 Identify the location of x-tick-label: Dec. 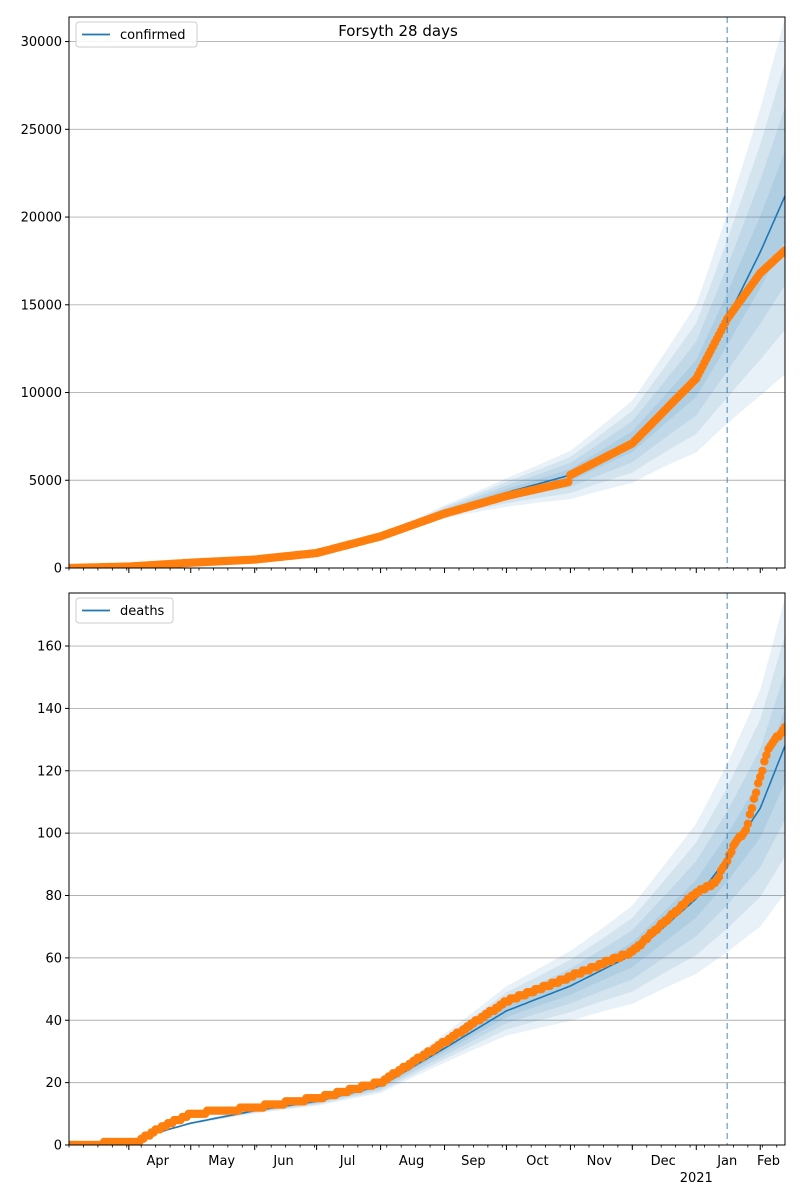
(663, 1161).